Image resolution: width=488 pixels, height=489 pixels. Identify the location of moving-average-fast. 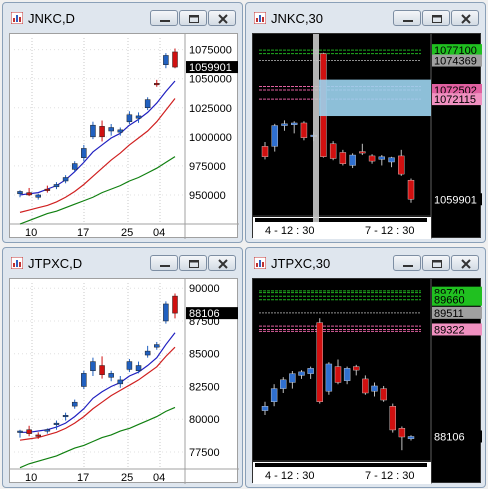
(98, 382).